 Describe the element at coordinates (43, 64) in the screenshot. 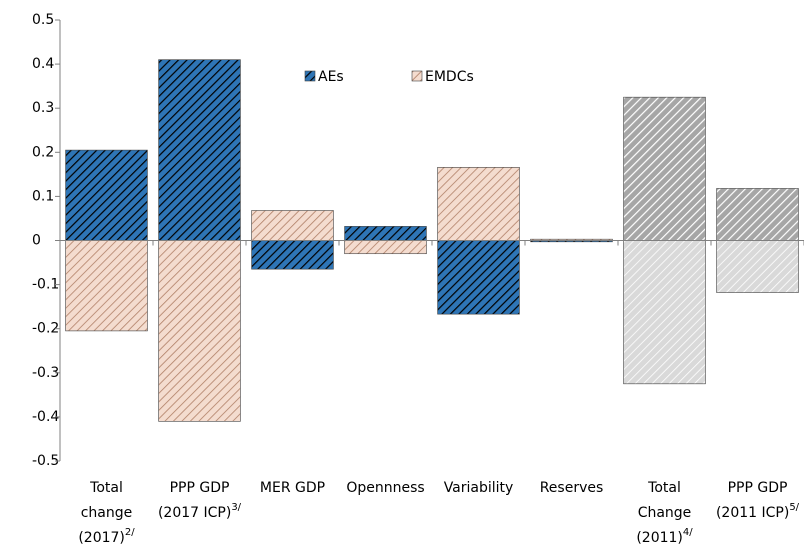

I see `y-tick-label: 0.4` at that location.